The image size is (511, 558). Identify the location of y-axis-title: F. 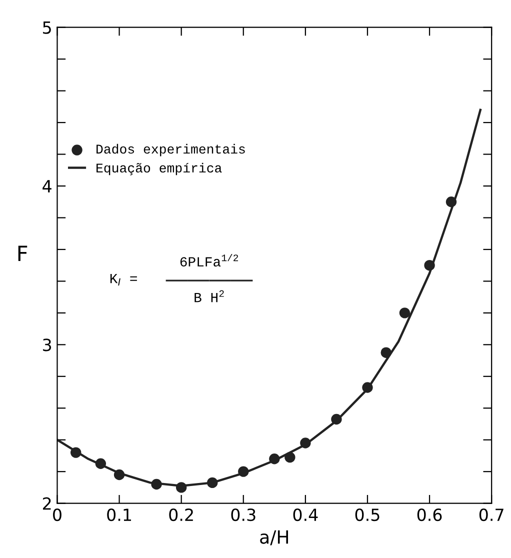
(23, 253).